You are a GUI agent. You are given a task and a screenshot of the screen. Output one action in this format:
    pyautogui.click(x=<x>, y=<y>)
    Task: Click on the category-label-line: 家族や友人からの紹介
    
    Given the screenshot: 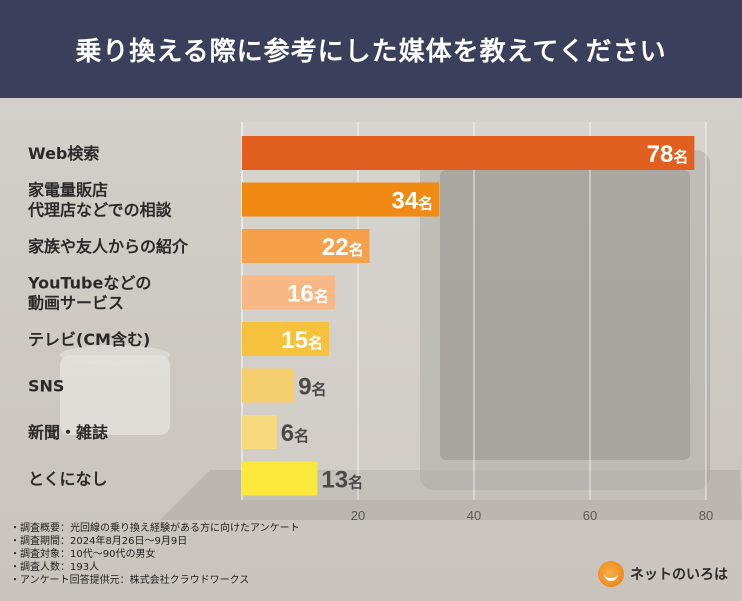 What is the action you would take?
    pyautogui.click(x=108, y=246)
    